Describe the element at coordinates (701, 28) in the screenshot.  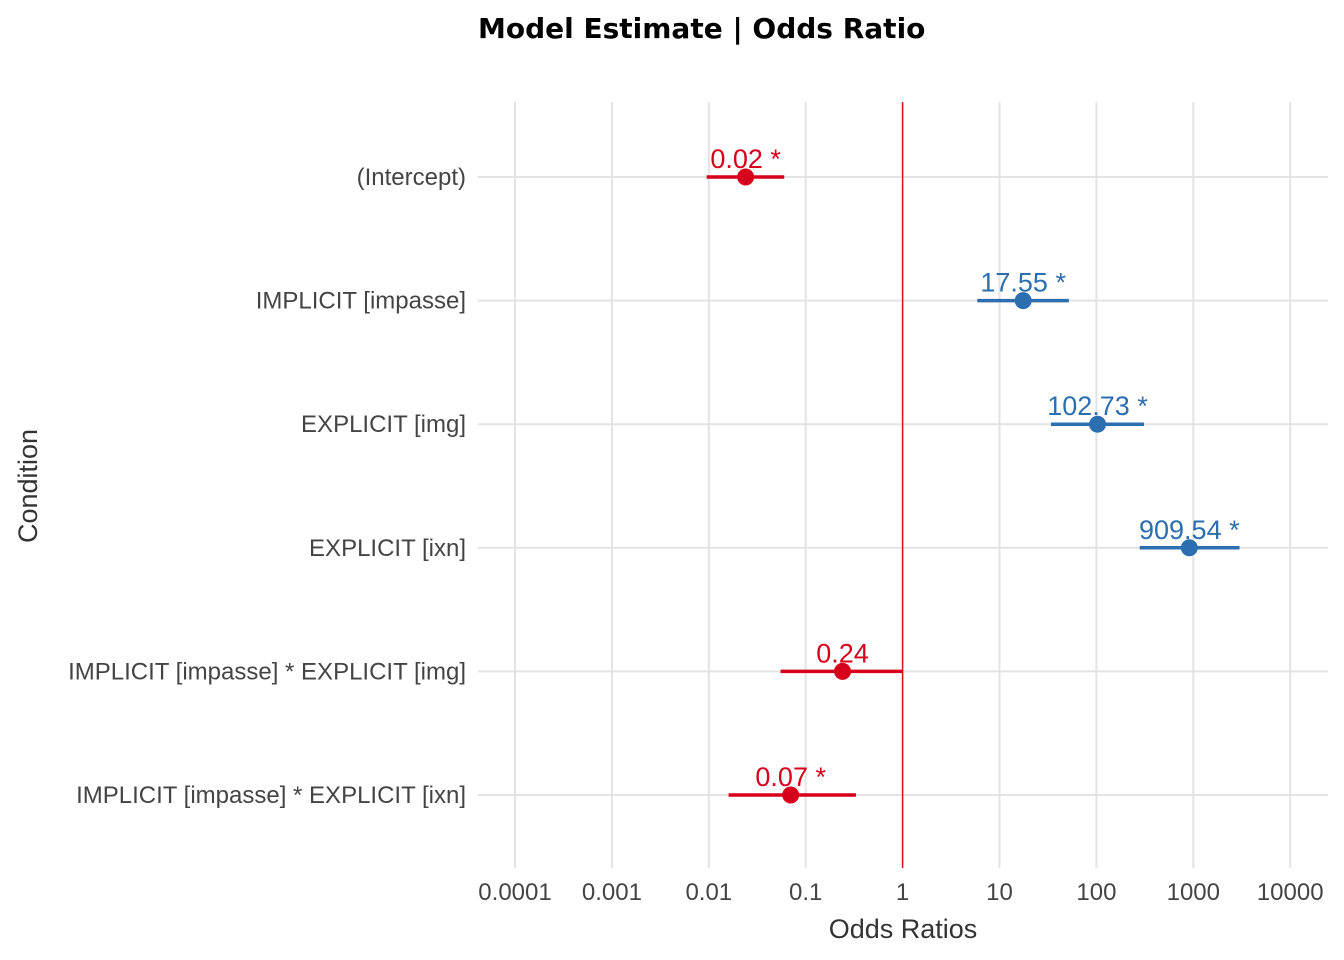
I see `chart-title: Model Estimate | Odds Ratio` at that location.